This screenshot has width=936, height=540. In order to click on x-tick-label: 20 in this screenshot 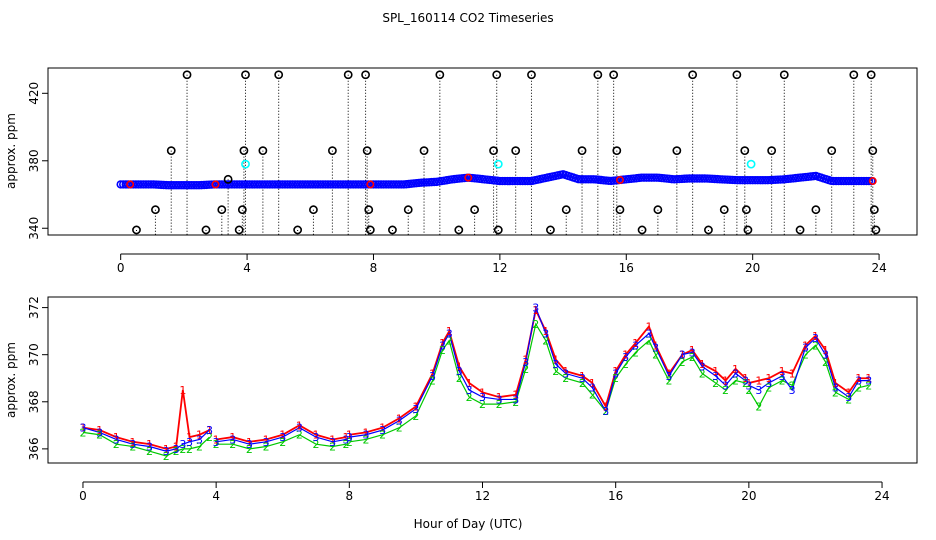, I will do `click(752, 268)`.